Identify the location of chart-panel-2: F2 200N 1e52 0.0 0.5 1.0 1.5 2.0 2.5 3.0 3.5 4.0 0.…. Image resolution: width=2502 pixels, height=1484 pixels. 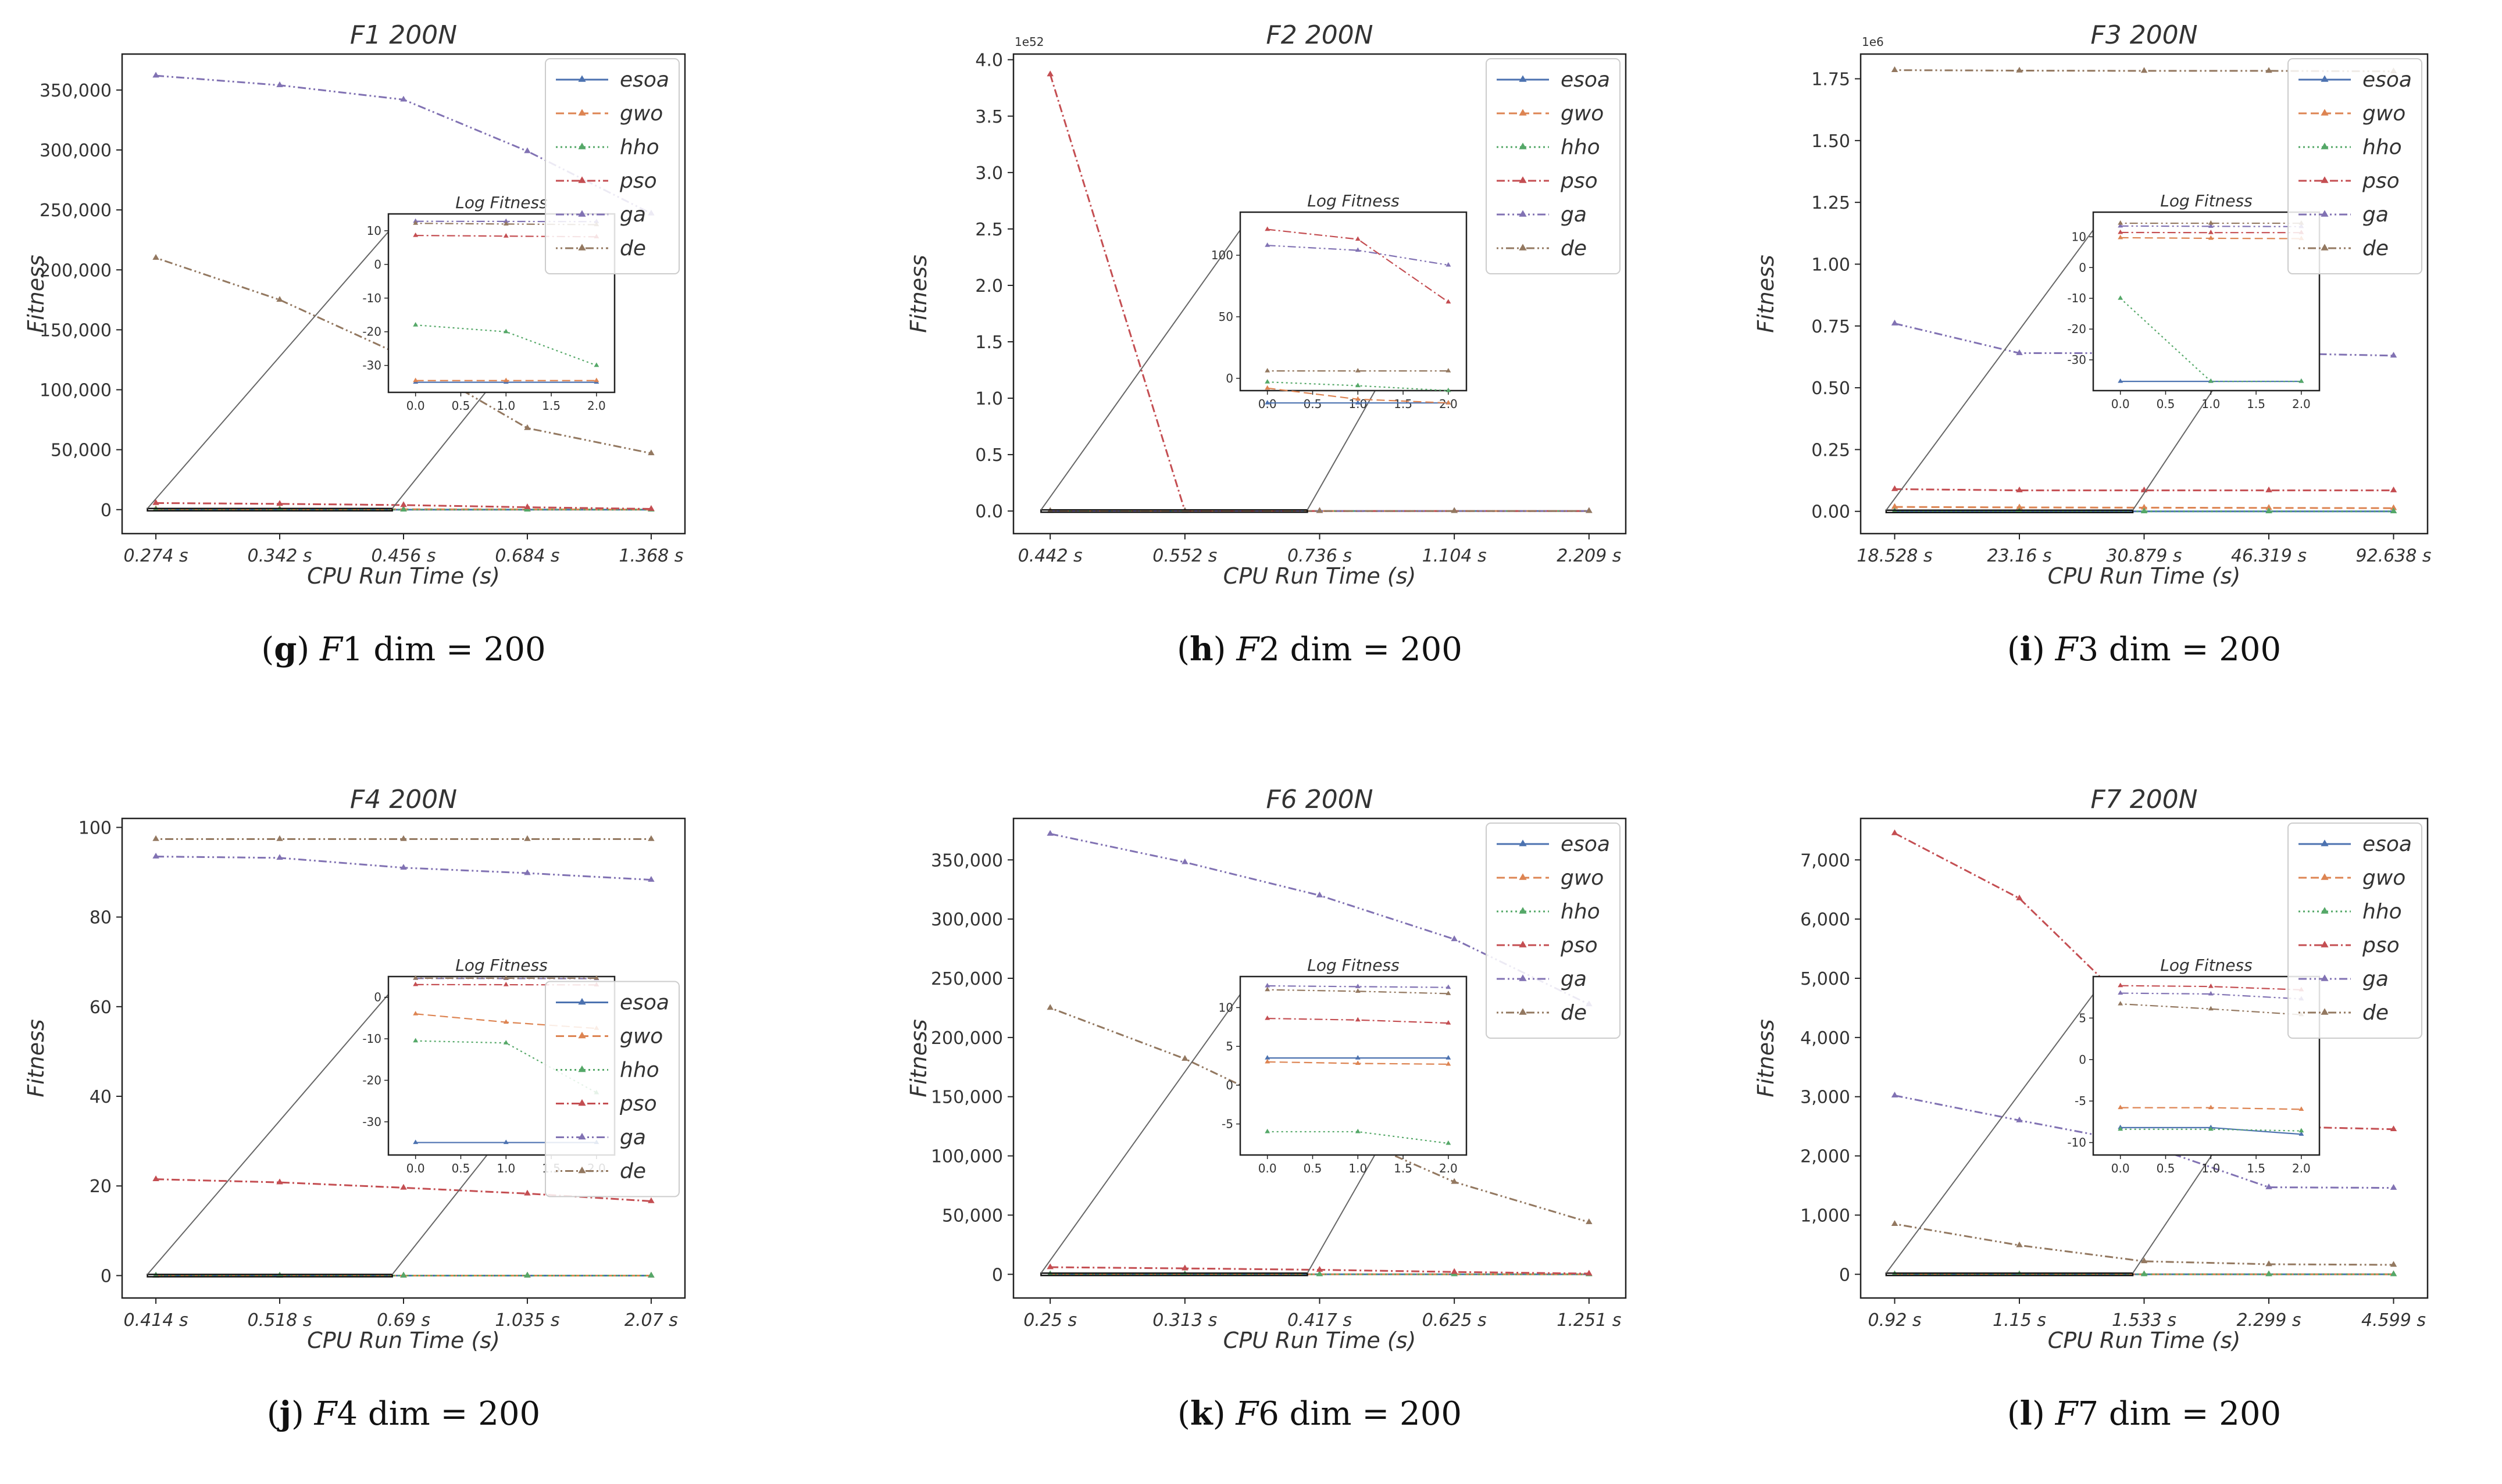
(1266, 344).